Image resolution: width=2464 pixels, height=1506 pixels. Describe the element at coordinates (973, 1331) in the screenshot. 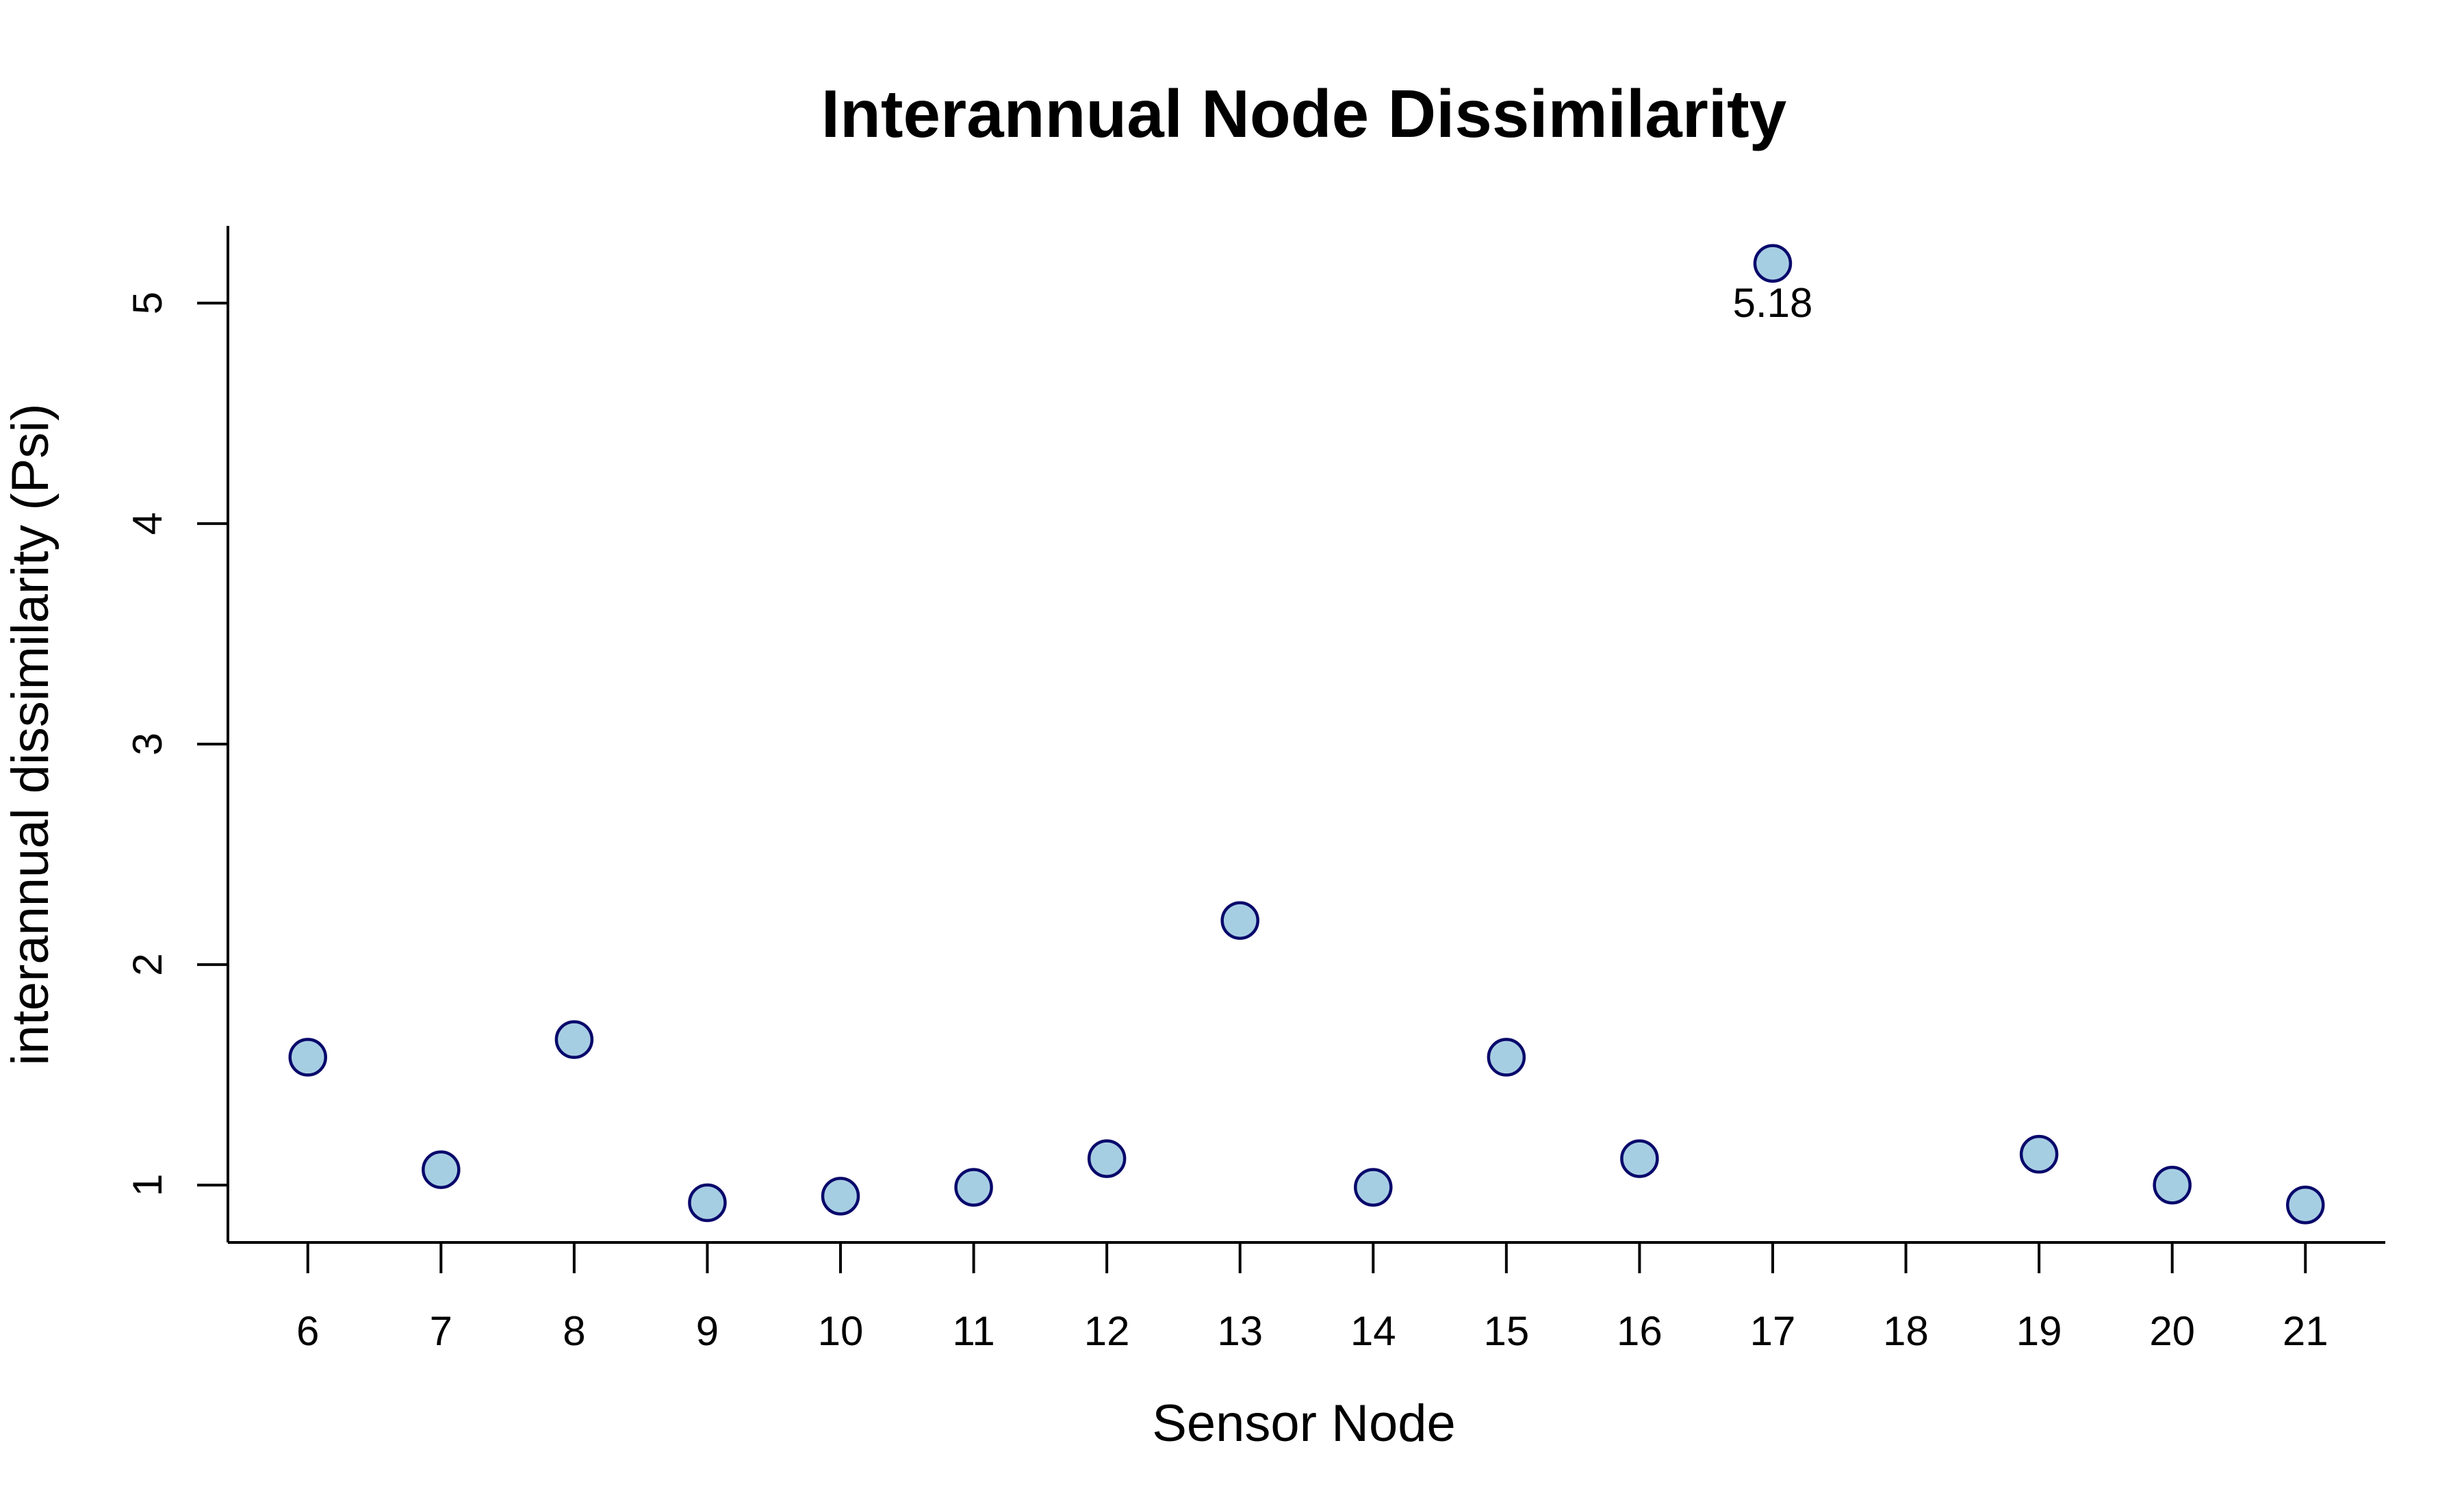

I see `x-tick-label: 11` at that location.